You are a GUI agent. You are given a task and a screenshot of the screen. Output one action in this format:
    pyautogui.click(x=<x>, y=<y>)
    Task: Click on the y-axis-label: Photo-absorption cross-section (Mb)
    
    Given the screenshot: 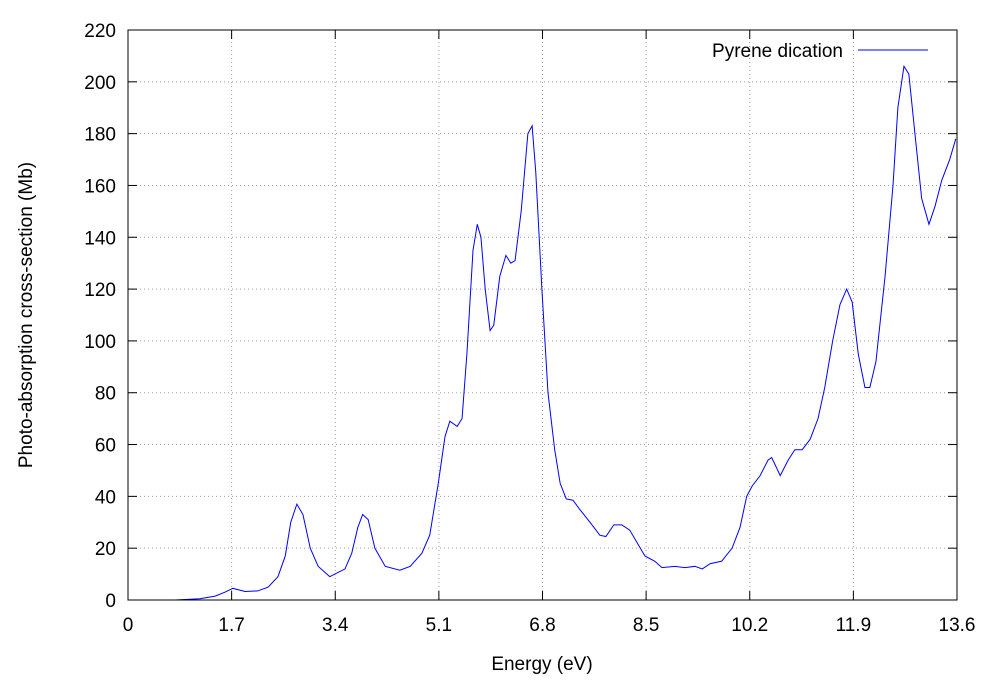 What is the action you would take?
    pyautogui.click(x=26, y=315)
    